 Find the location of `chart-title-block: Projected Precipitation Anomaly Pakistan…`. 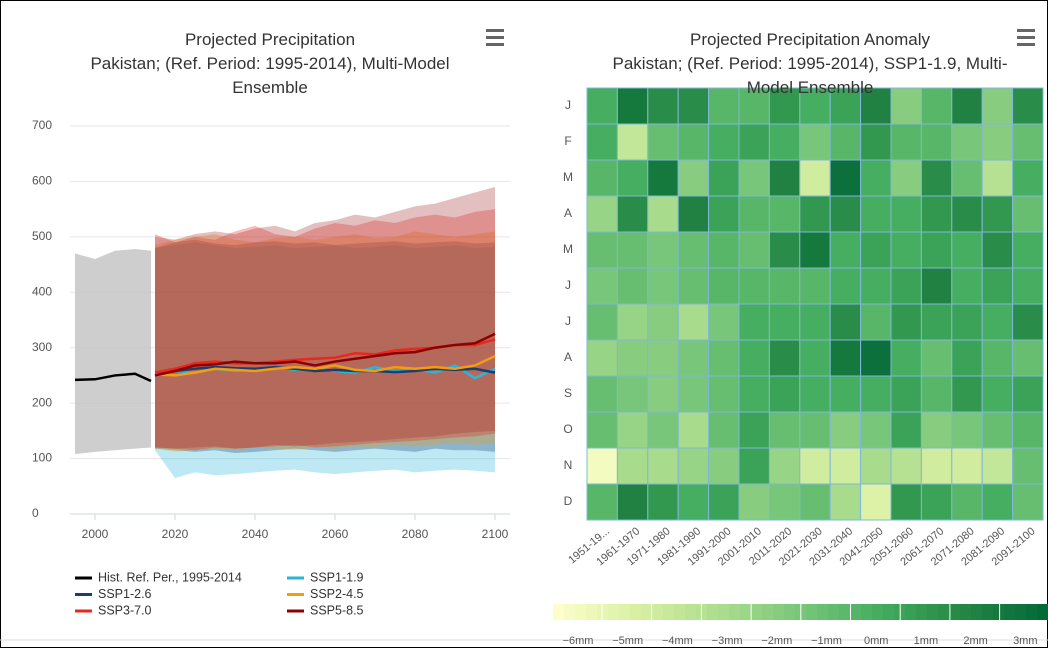

chart-title-block: Projected Precipitation Anomaly Pakistan… is located at coordinates (810, 64).